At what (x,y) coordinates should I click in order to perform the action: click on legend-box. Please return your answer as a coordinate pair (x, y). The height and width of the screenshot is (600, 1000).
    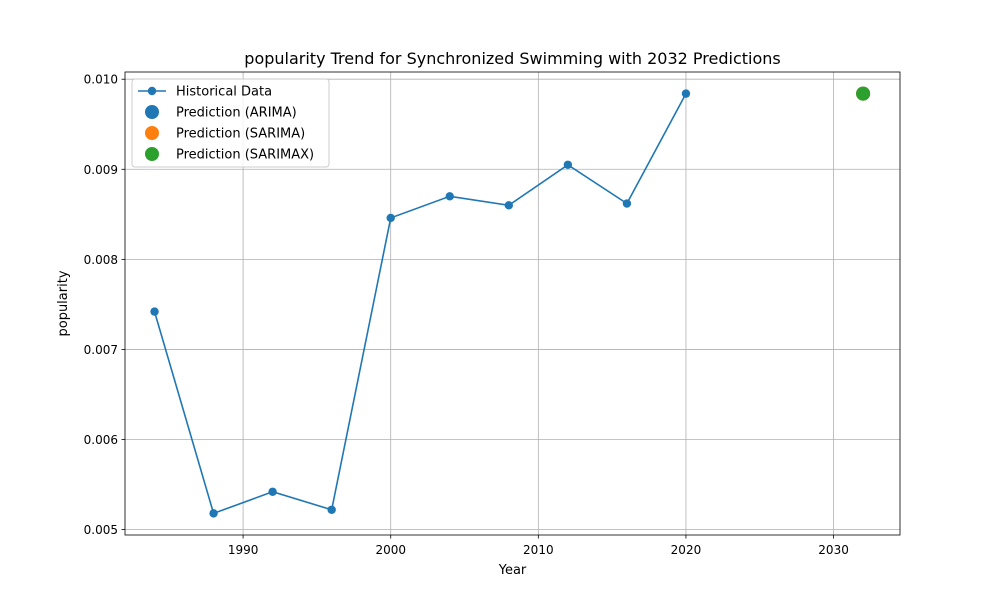
    Looking at the image, I should click on (230, 123).